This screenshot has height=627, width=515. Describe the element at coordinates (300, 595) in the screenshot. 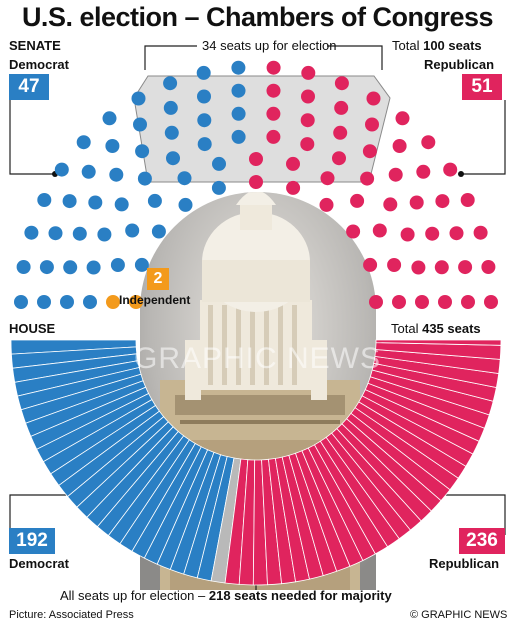

I see `majority-note-value: 218 seats needed for majority` at that location.